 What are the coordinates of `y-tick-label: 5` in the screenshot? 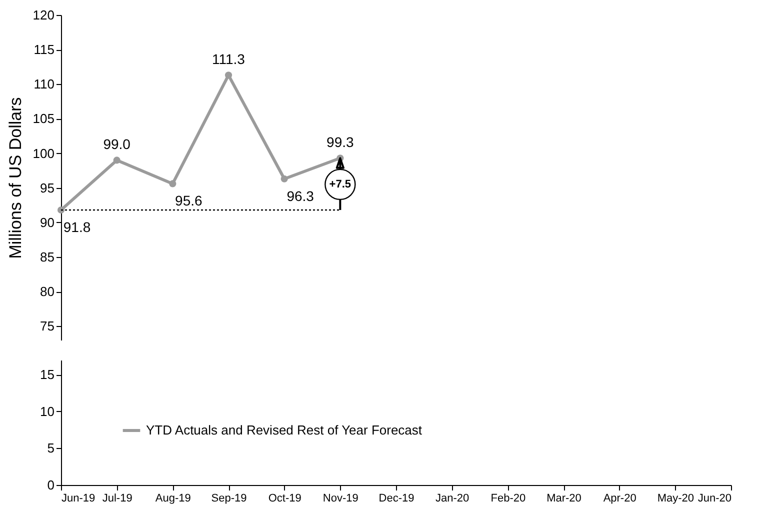 It's located at (50, 448).